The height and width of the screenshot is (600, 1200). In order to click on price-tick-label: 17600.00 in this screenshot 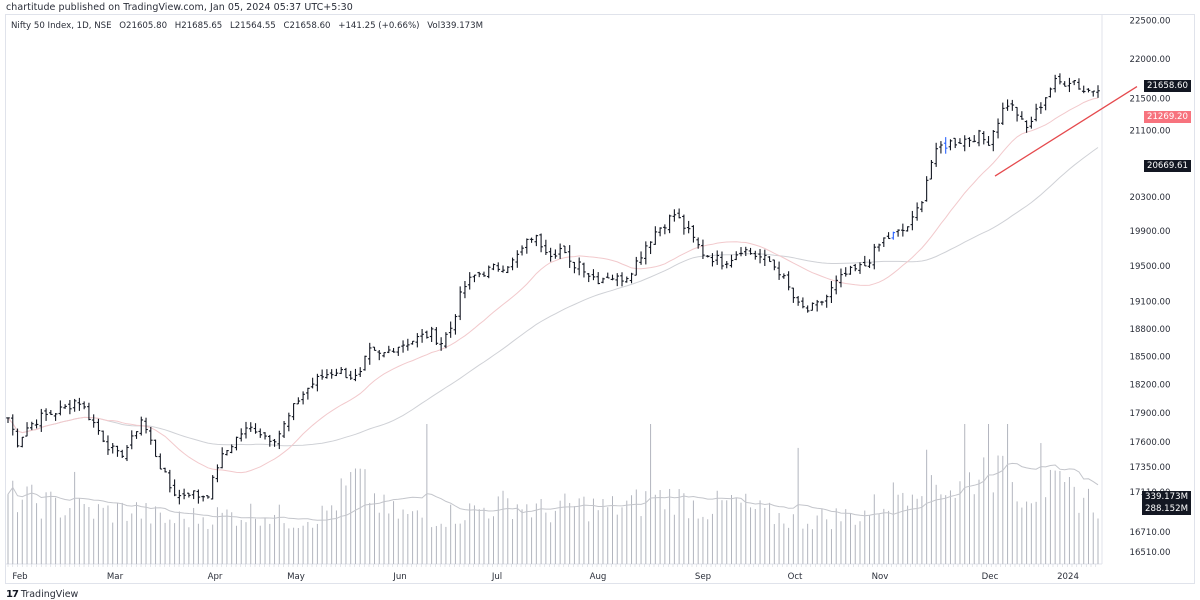, I will do `click(1149, 443)`.